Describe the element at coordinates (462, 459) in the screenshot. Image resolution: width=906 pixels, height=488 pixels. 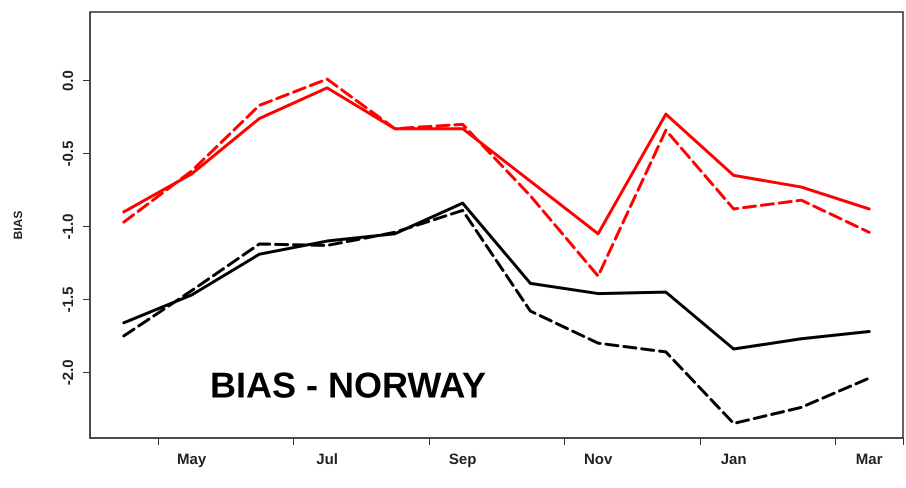
I see `x-tick-label: Sep` at that location.